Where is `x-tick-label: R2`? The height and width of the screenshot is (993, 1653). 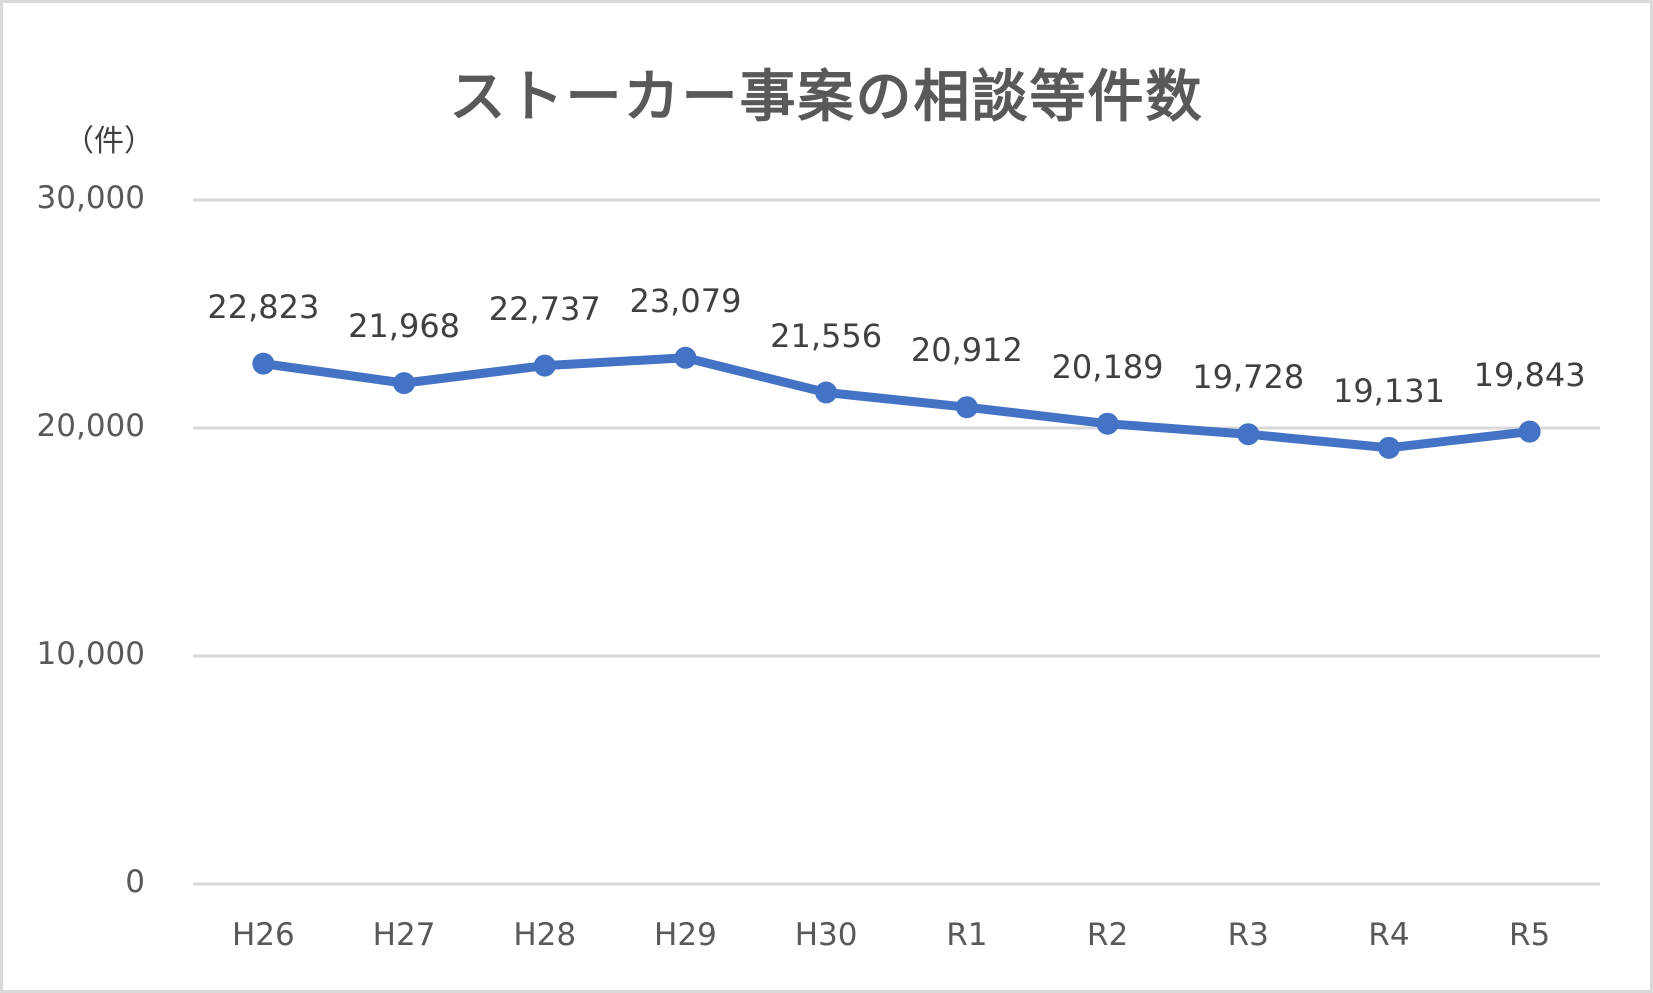
x-tick-label: R2 is located at coordinates (1107, 935).